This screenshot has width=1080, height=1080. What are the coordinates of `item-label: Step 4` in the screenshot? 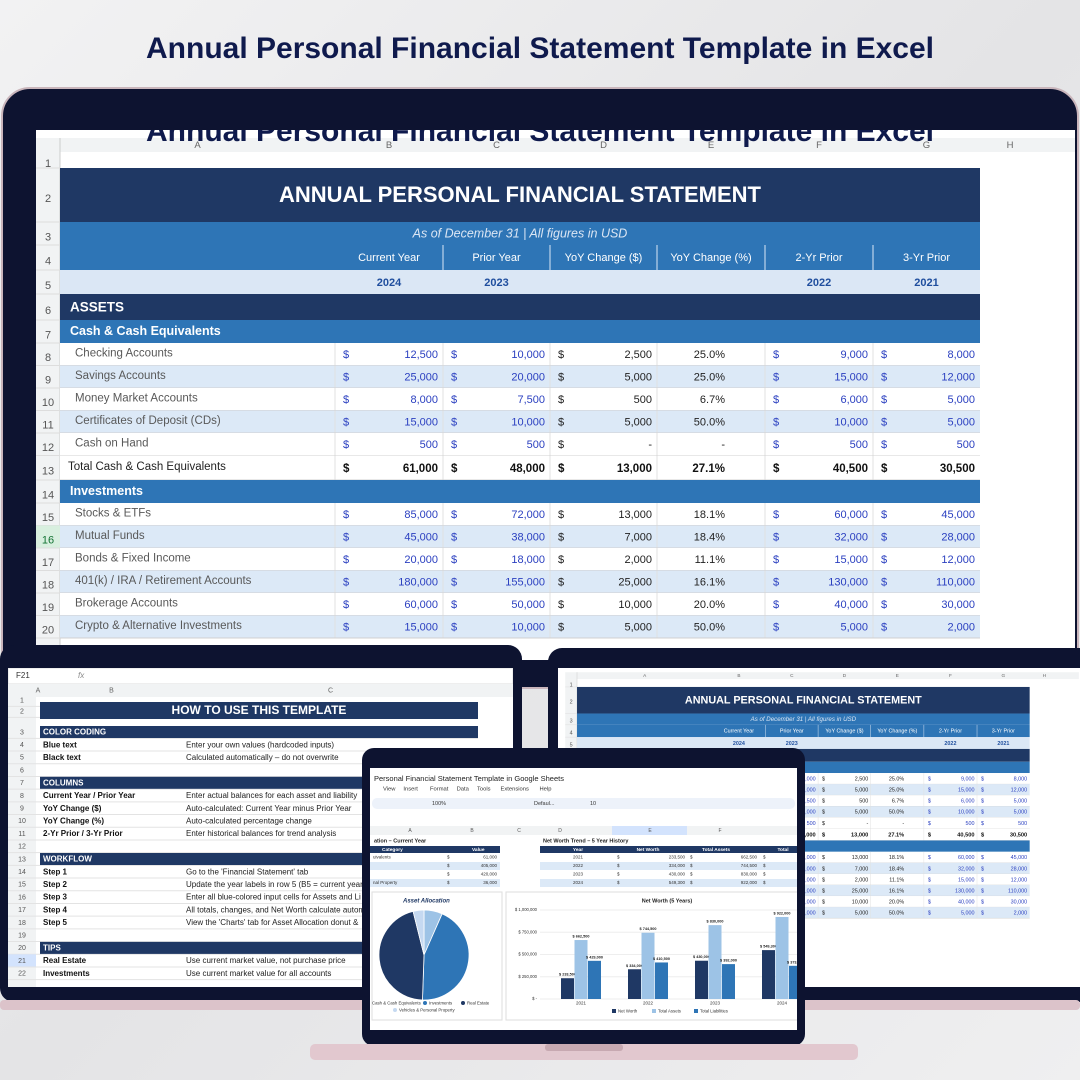 It's located at (55, 909).